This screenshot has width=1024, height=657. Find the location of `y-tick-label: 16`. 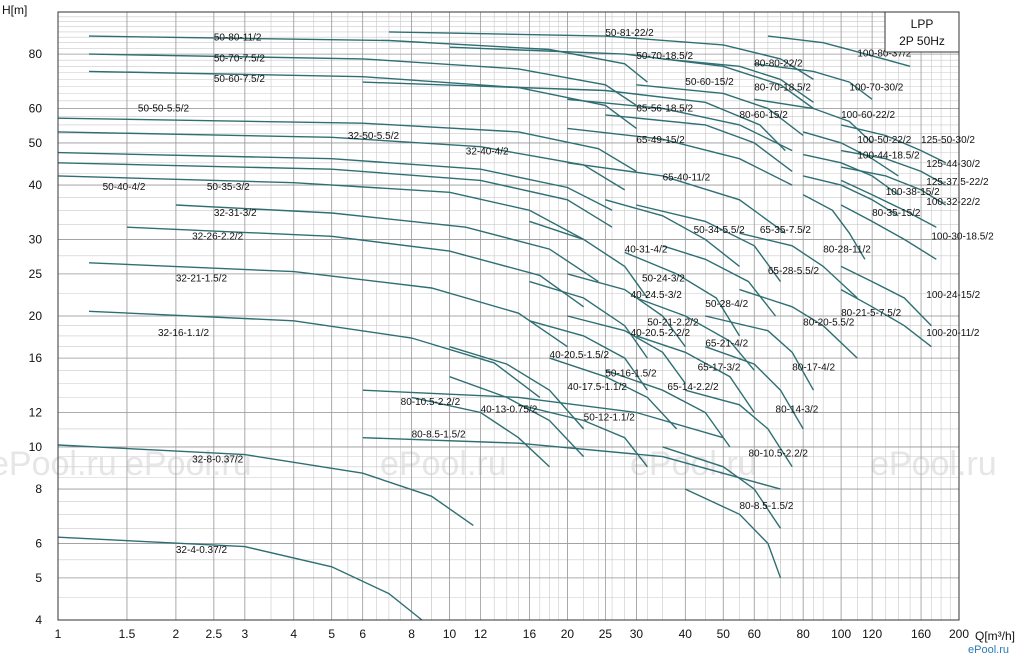

y-tick-label: 16 is located at coordinates (36, 358).